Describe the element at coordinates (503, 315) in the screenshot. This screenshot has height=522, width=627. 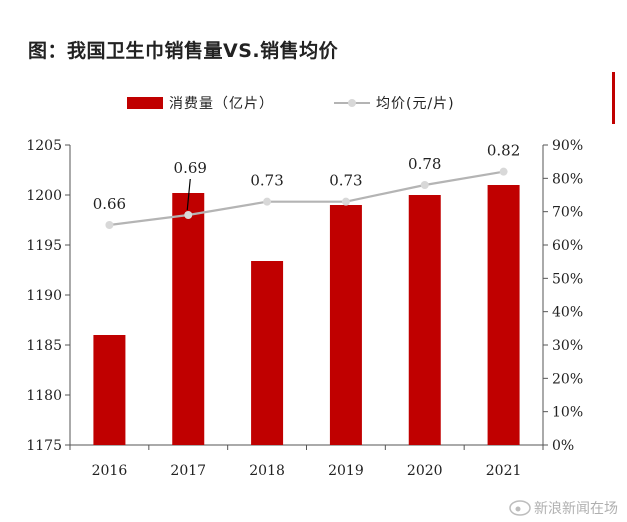
I see `bar-2021` at that location.